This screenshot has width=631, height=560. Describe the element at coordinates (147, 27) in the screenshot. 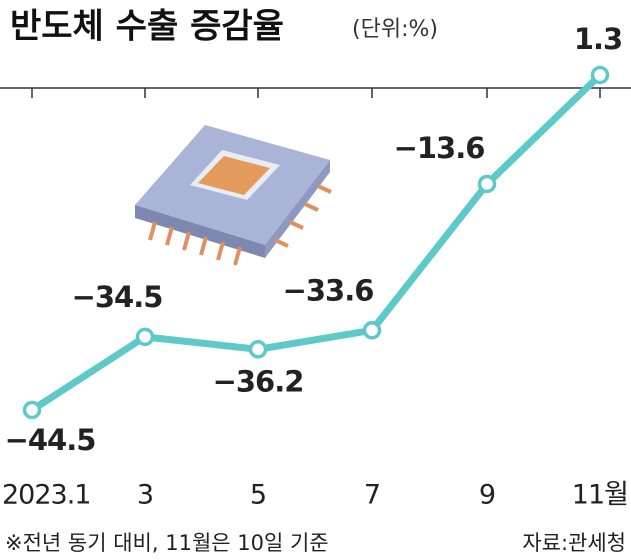

I see `chart-title: 반도체 수출 증감율` at that location.